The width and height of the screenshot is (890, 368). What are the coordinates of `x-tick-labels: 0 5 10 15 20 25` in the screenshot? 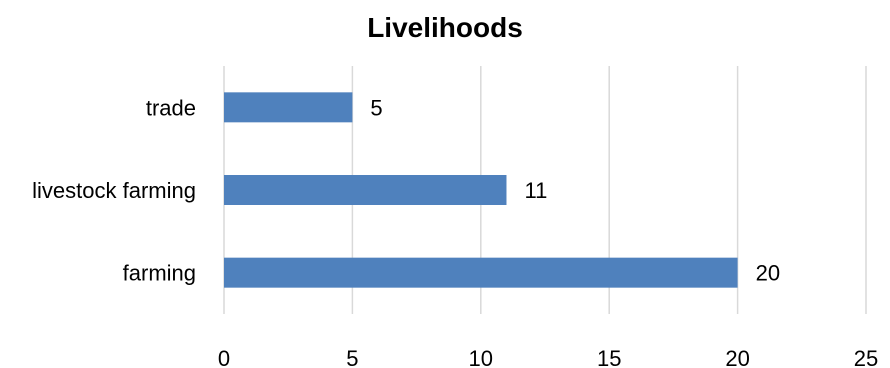 It's located at (548, 357).